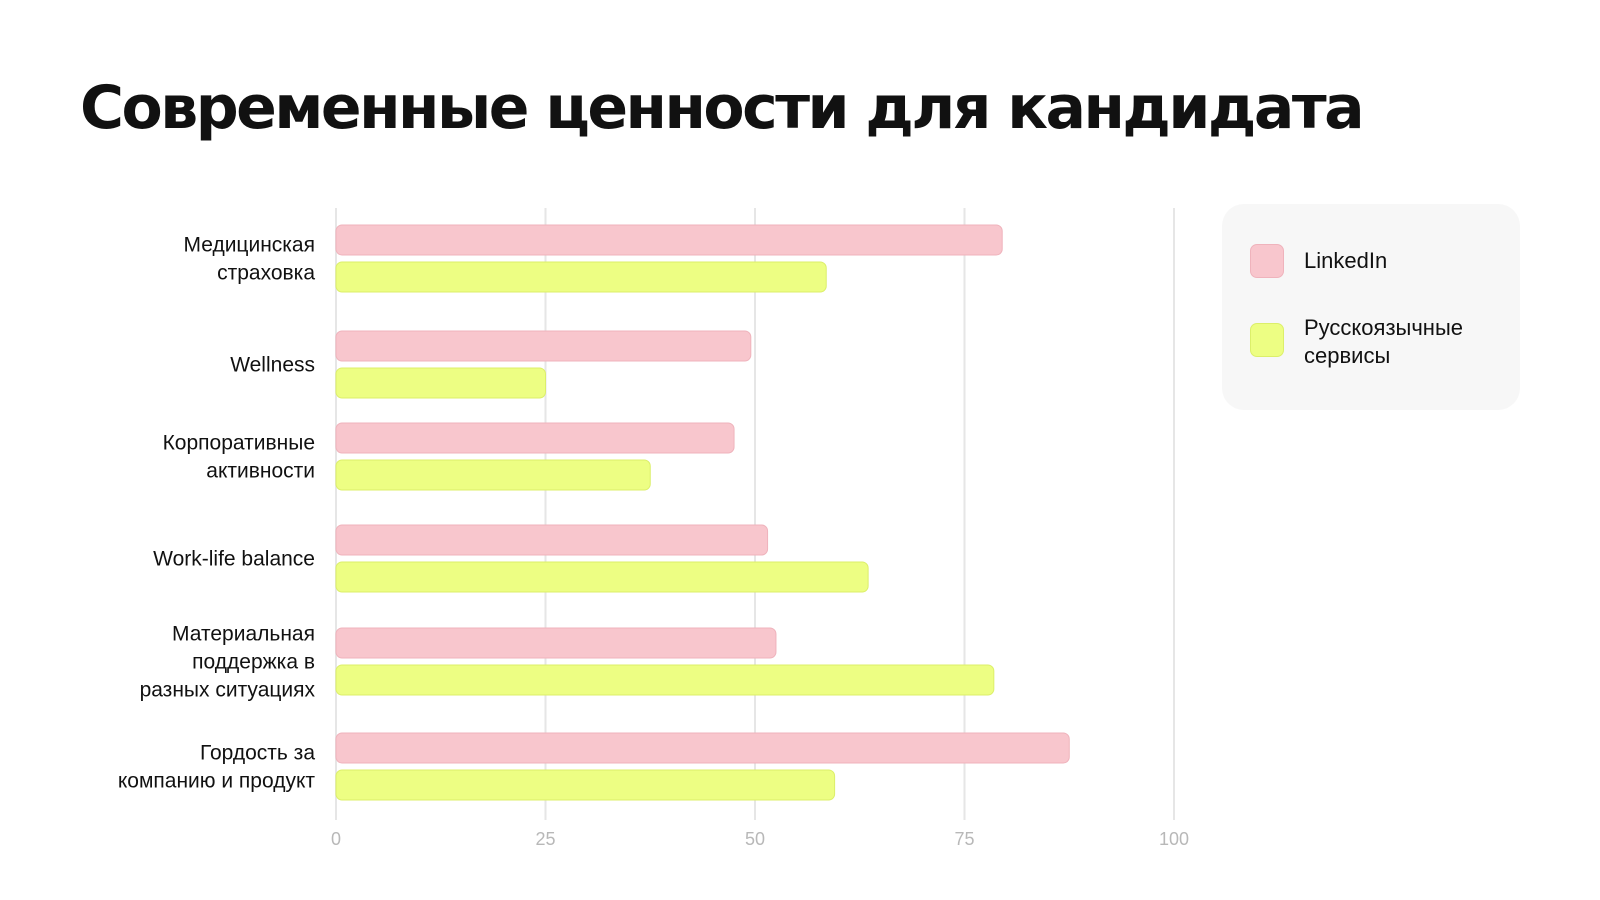  What do you see at coordinates (1174, 839) in the screenshot?
I see `x-tick-label: 100` at bounding box center [1174, 839].